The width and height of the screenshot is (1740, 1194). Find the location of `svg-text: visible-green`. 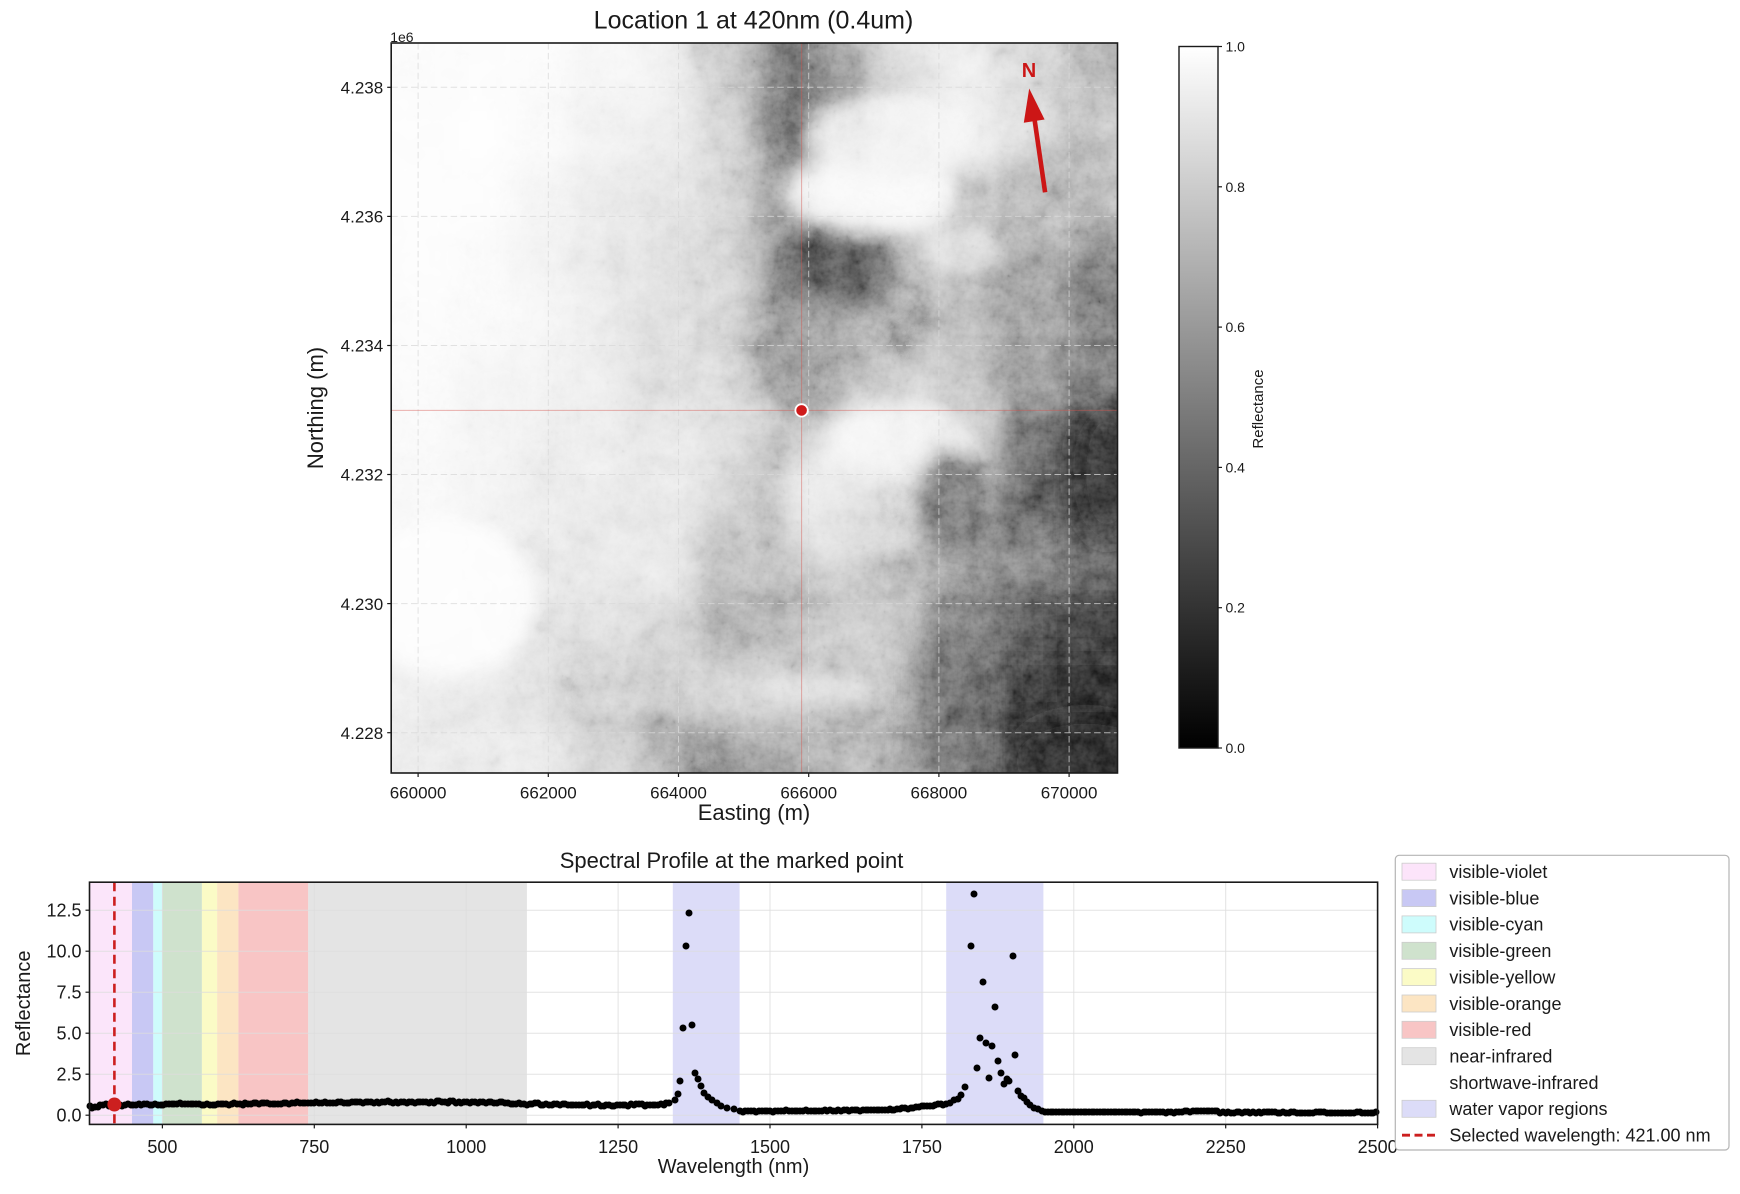

svg-text: visible-green is located at coordinates (1500, 951).